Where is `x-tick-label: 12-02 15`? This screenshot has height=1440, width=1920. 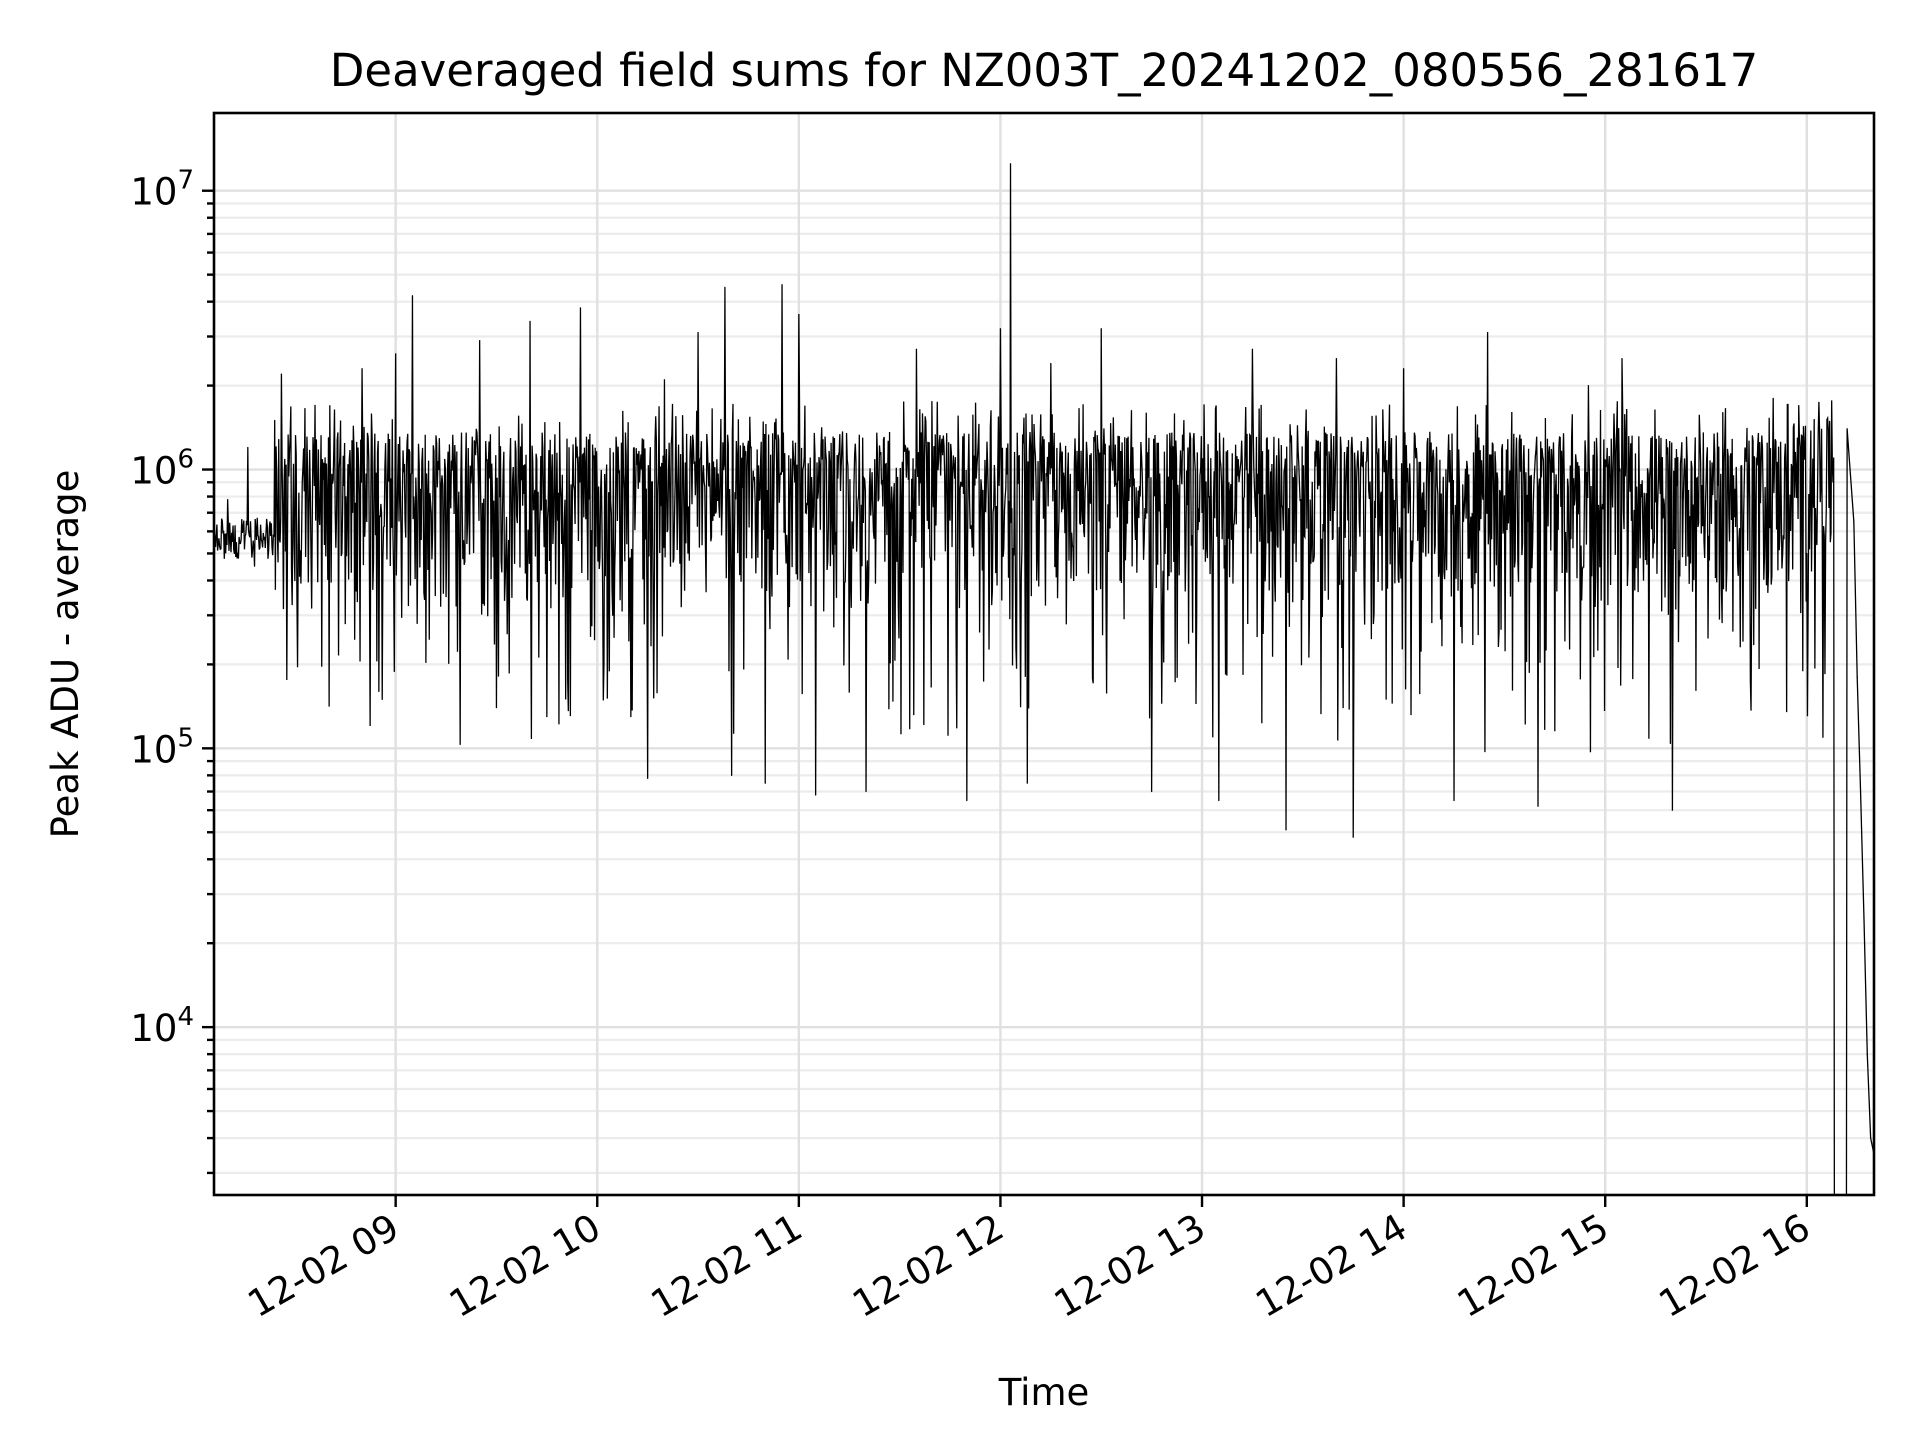 x-tick-label: 12-02 15 is located at coordinates (1533, 1266).